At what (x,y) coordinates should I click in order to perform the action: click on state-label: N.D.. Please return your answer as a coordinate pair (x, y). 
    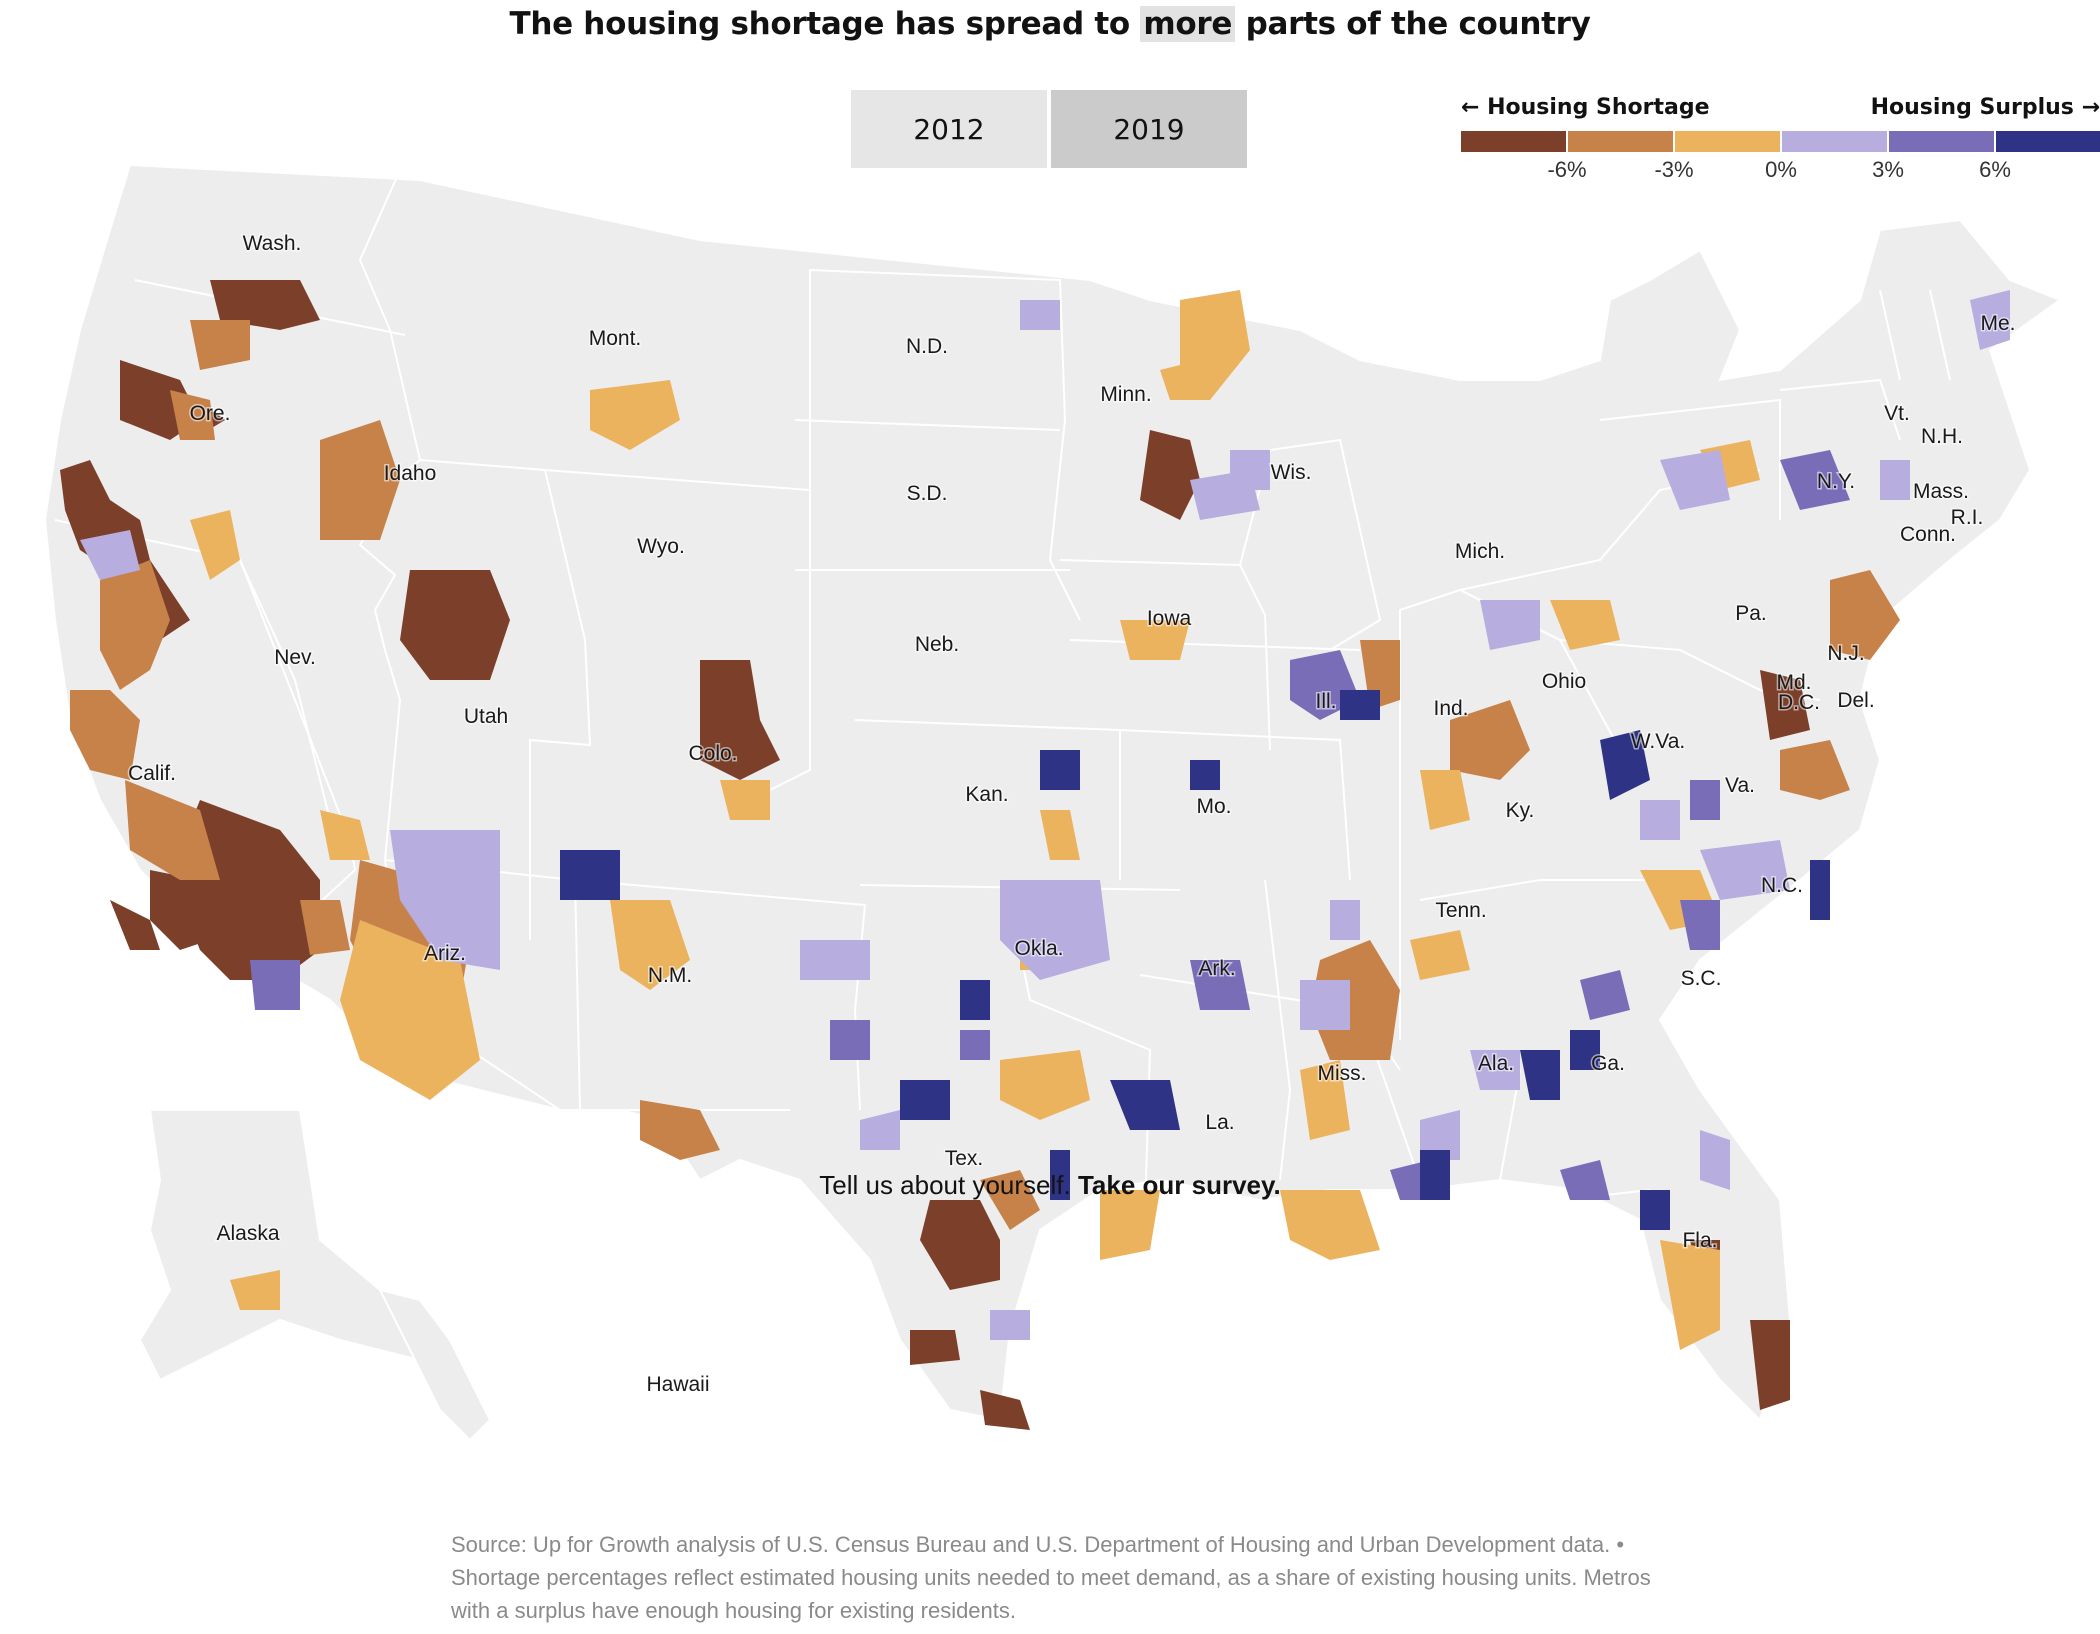
    Looking at the image, I should click on (927, 346).